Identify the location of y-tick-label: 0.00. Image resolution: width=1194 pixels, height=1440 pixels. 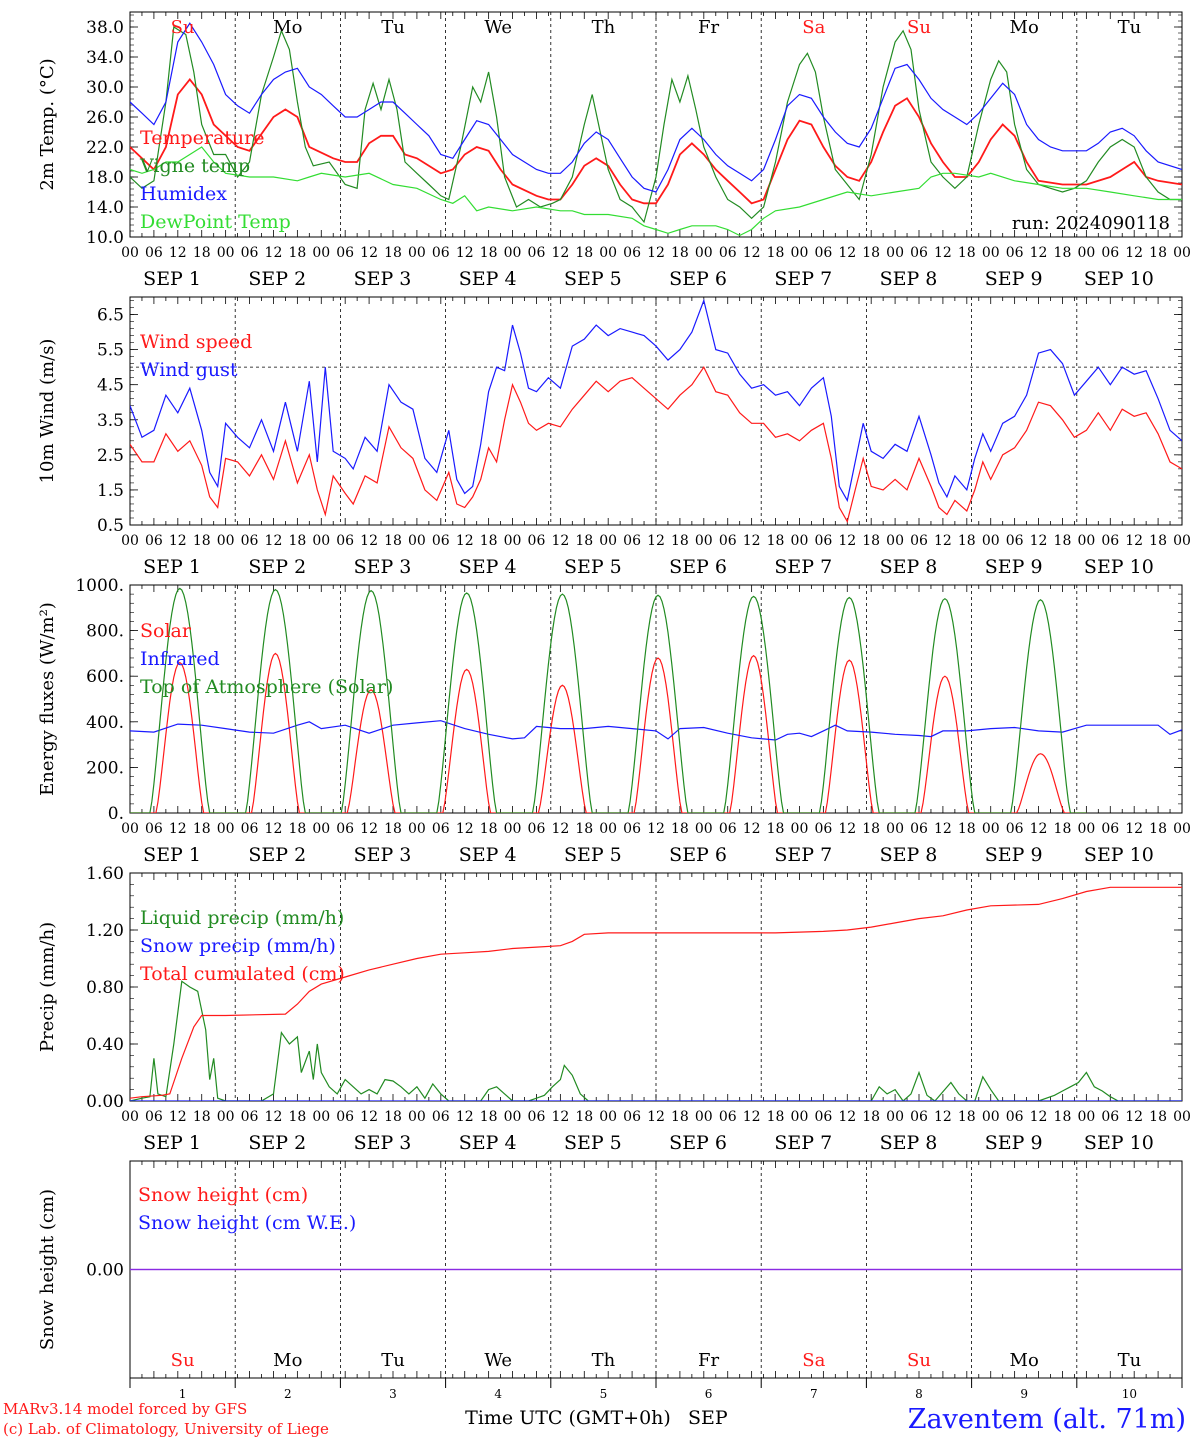
(105, 1271).